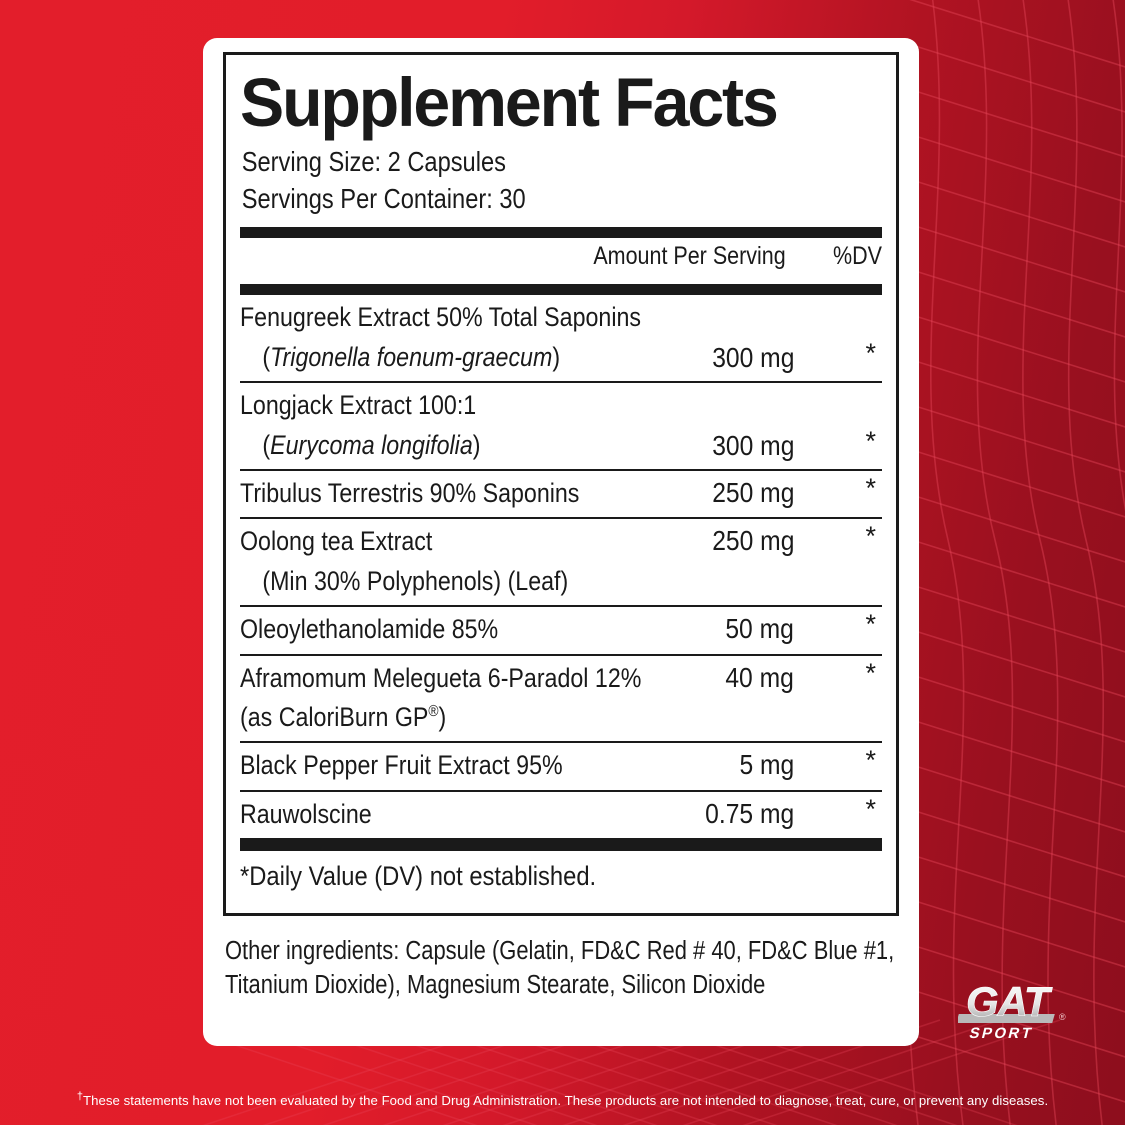 The height and width of the screenshot is (1125, 1125). Describe the element at coordinates (749, 813) in the screenshot. I see `ingredient-amount: 0.75 mg` at that location.